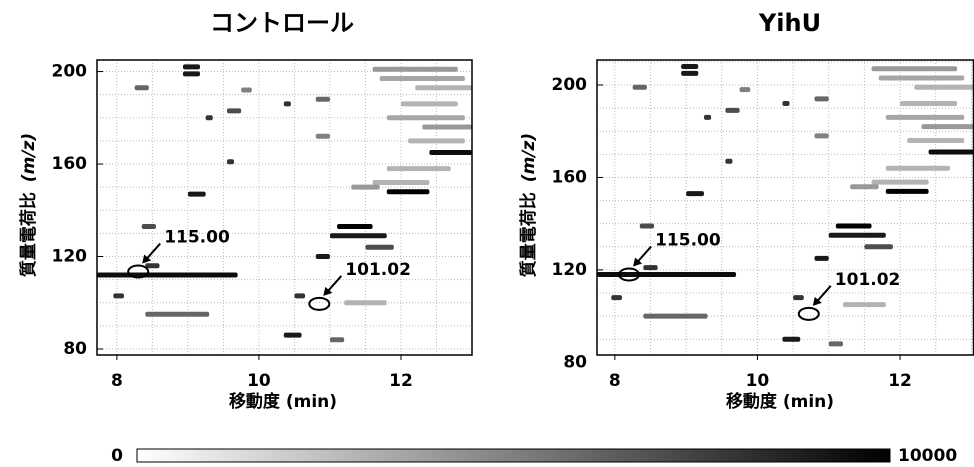  What do you see at coordinates (900, 381) in the screenshot?
I see `x-tick-label: 12` at bounding box center [900, 381].